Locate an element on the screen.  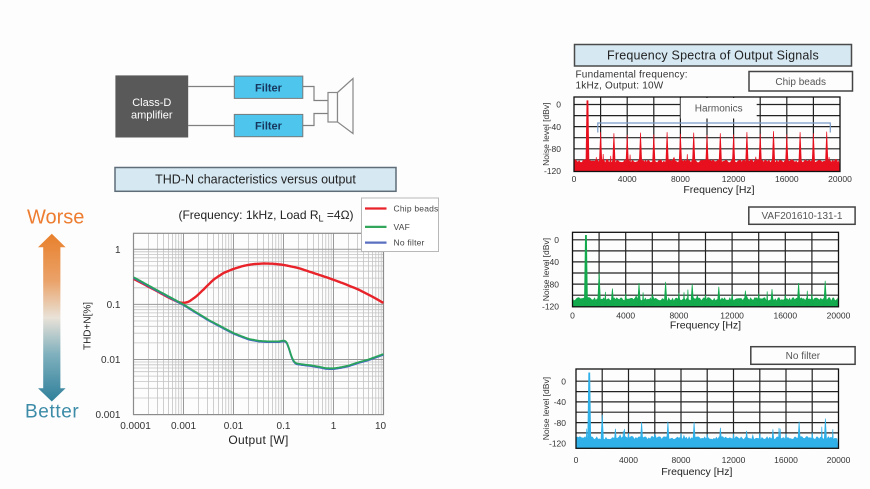
svg-text: Output [W] is located at coordinates (258, 440).